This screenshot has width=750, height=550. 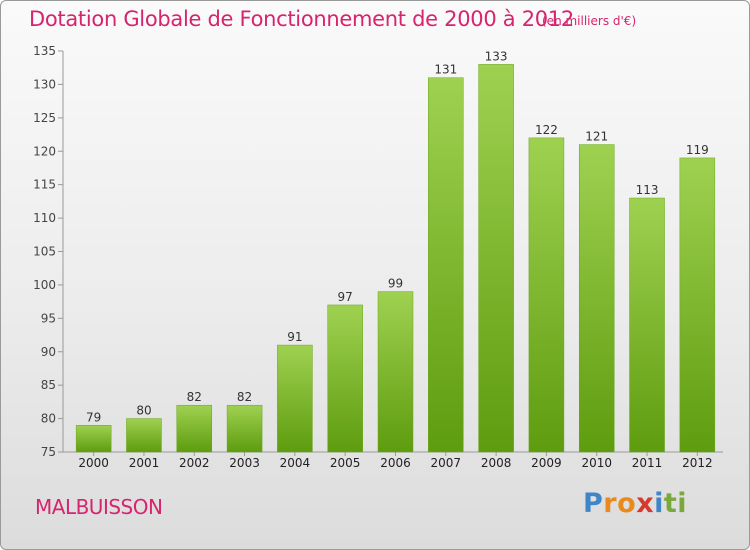 What do you see at coordinates (48, 452) in the screenshot?
I see `y-tick-label: 75` at bounding box center [48, 452].